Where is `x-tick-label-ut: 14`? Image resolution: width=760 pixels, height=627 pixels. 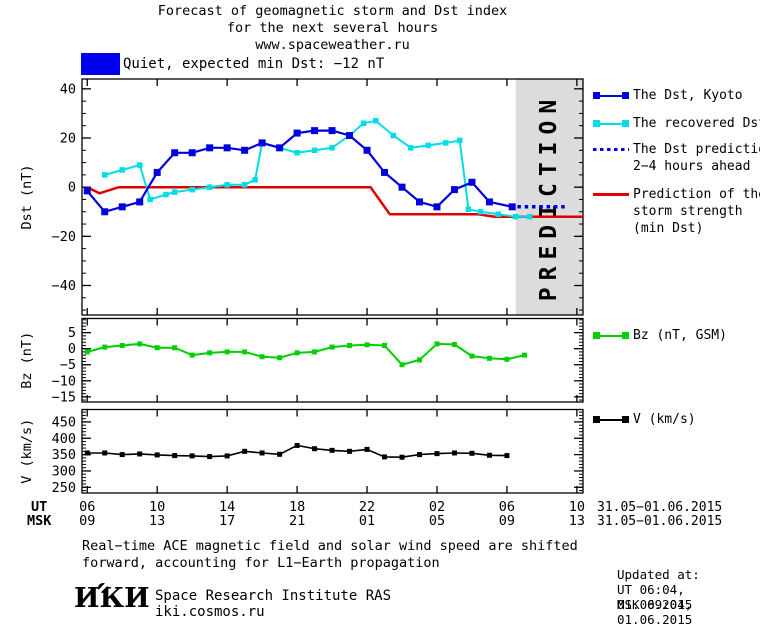
x-tick-label-ut: 14 is located at coordinates (227, 507).